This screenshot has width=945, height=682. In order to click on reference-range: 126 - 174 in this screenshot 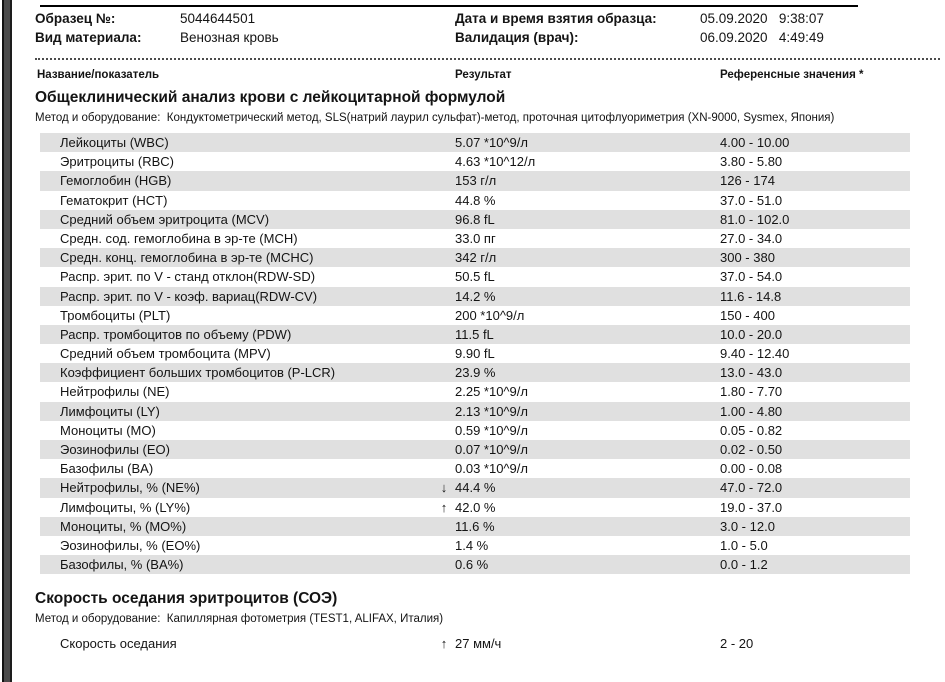, I will do `click(747, 181)`.